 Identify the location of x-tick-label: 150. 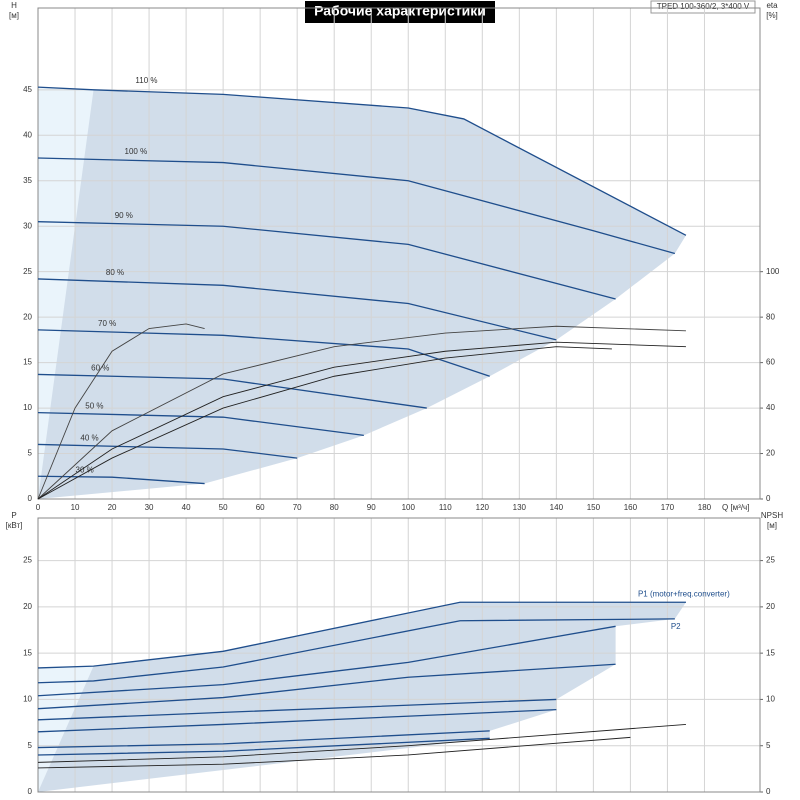
(594, 507).